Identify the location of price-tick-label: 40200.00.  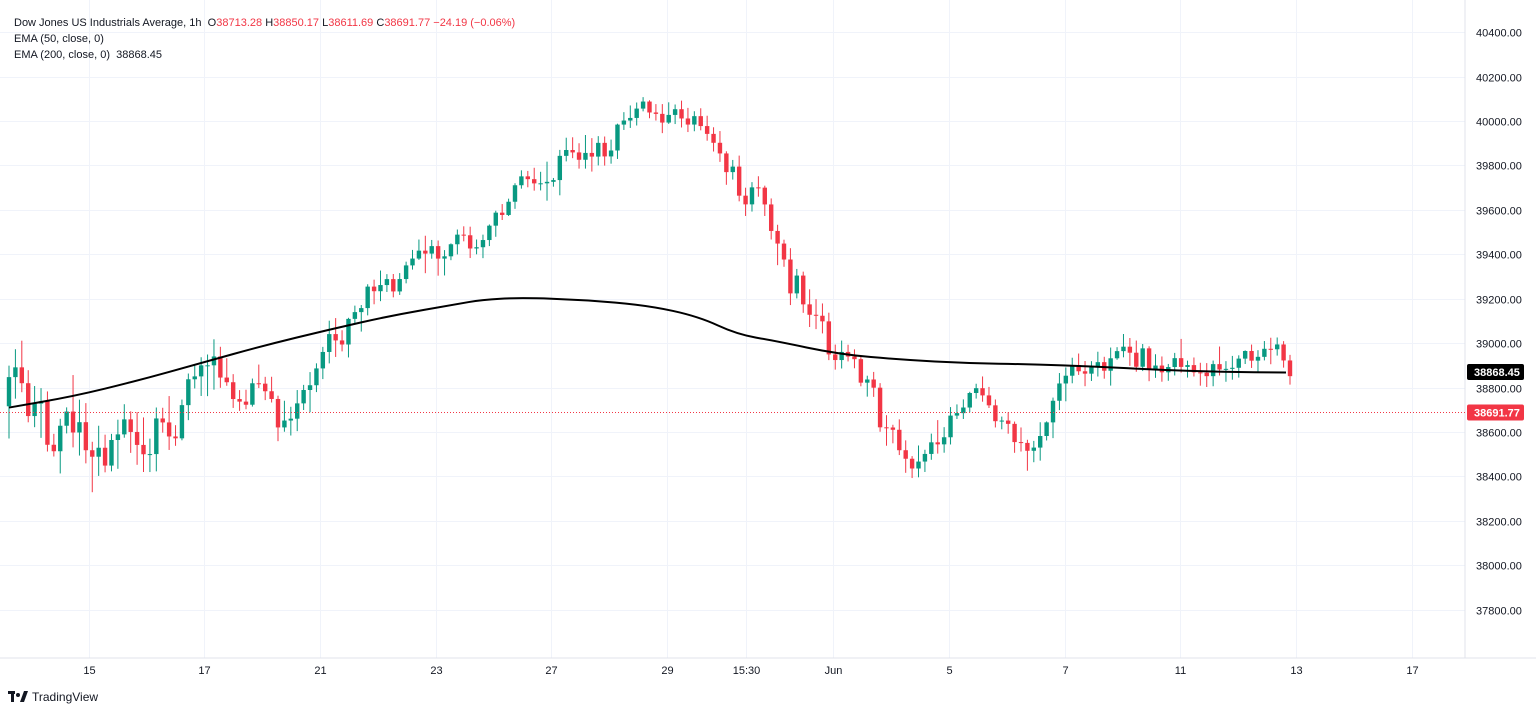
(1499, 79).